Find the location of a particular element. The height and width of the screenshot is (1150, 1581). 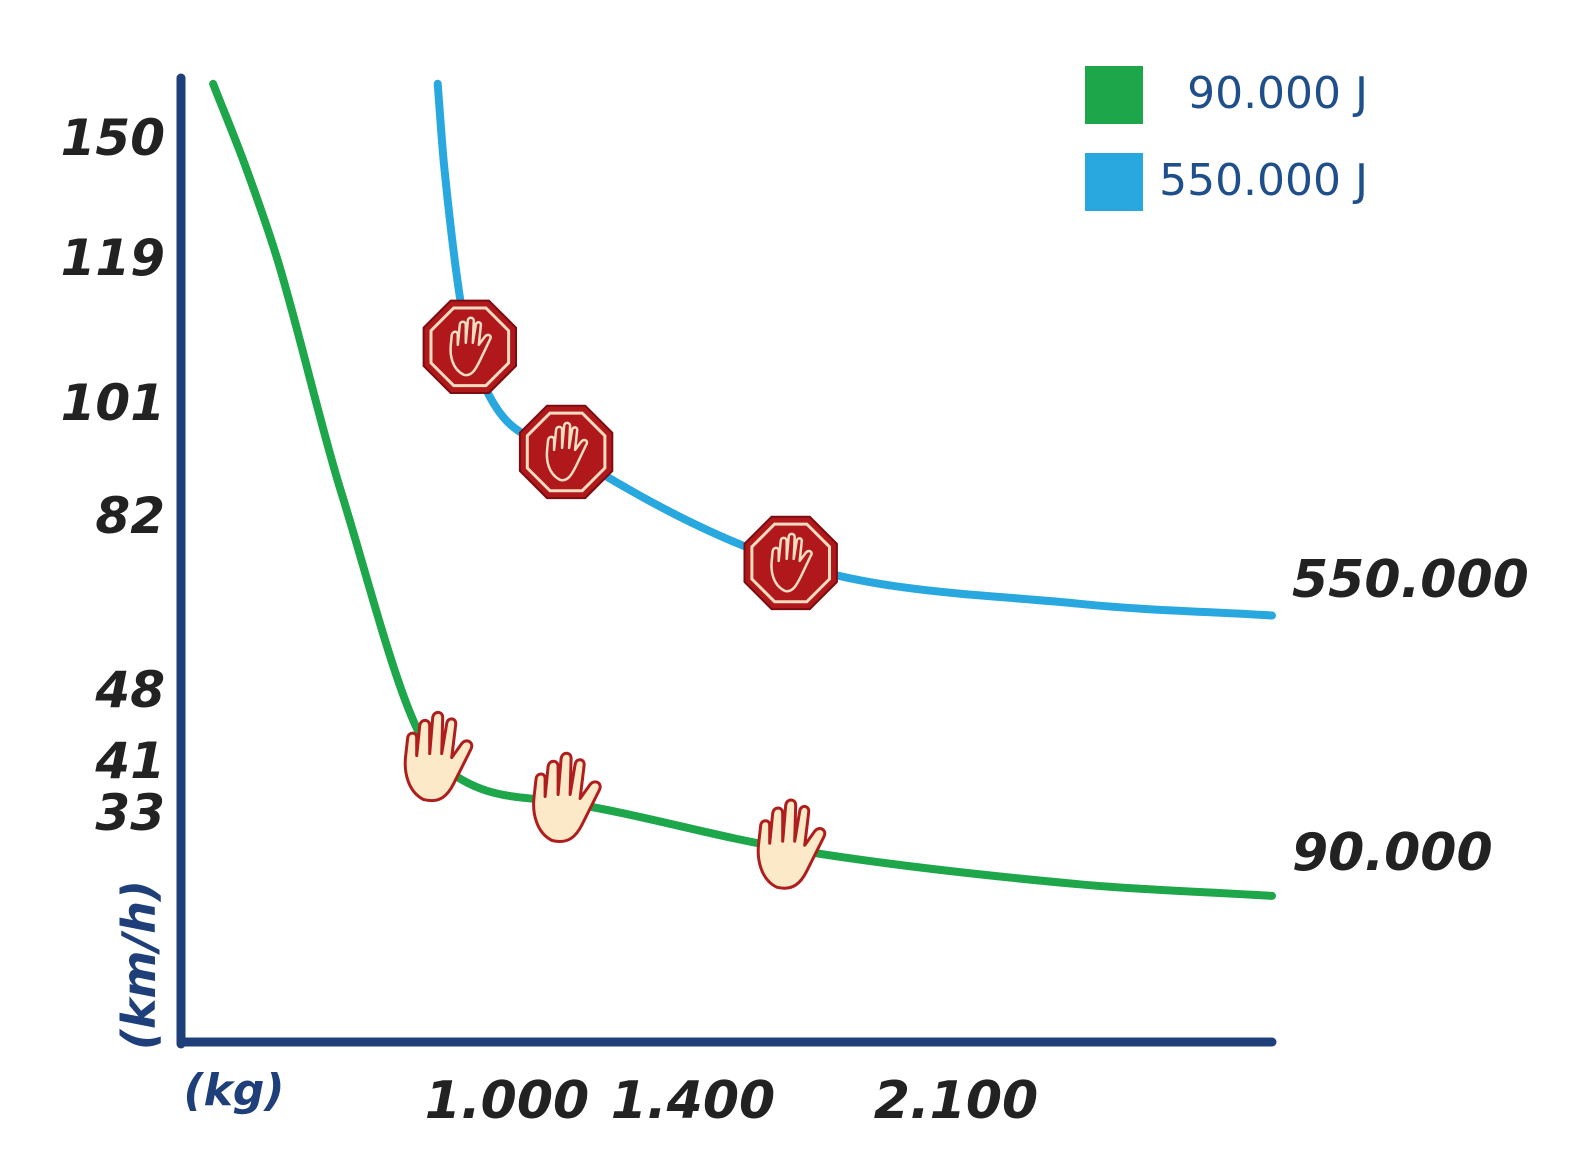

y-tick-label: 101 is located at coordinates (113, 403).